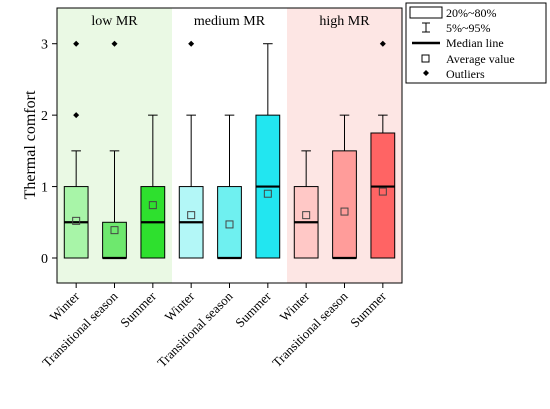 The image size is (550, 409). Describe the element at coordinates (44, 188) in the screenshot. I see `y-tick-label: 1` at that location.